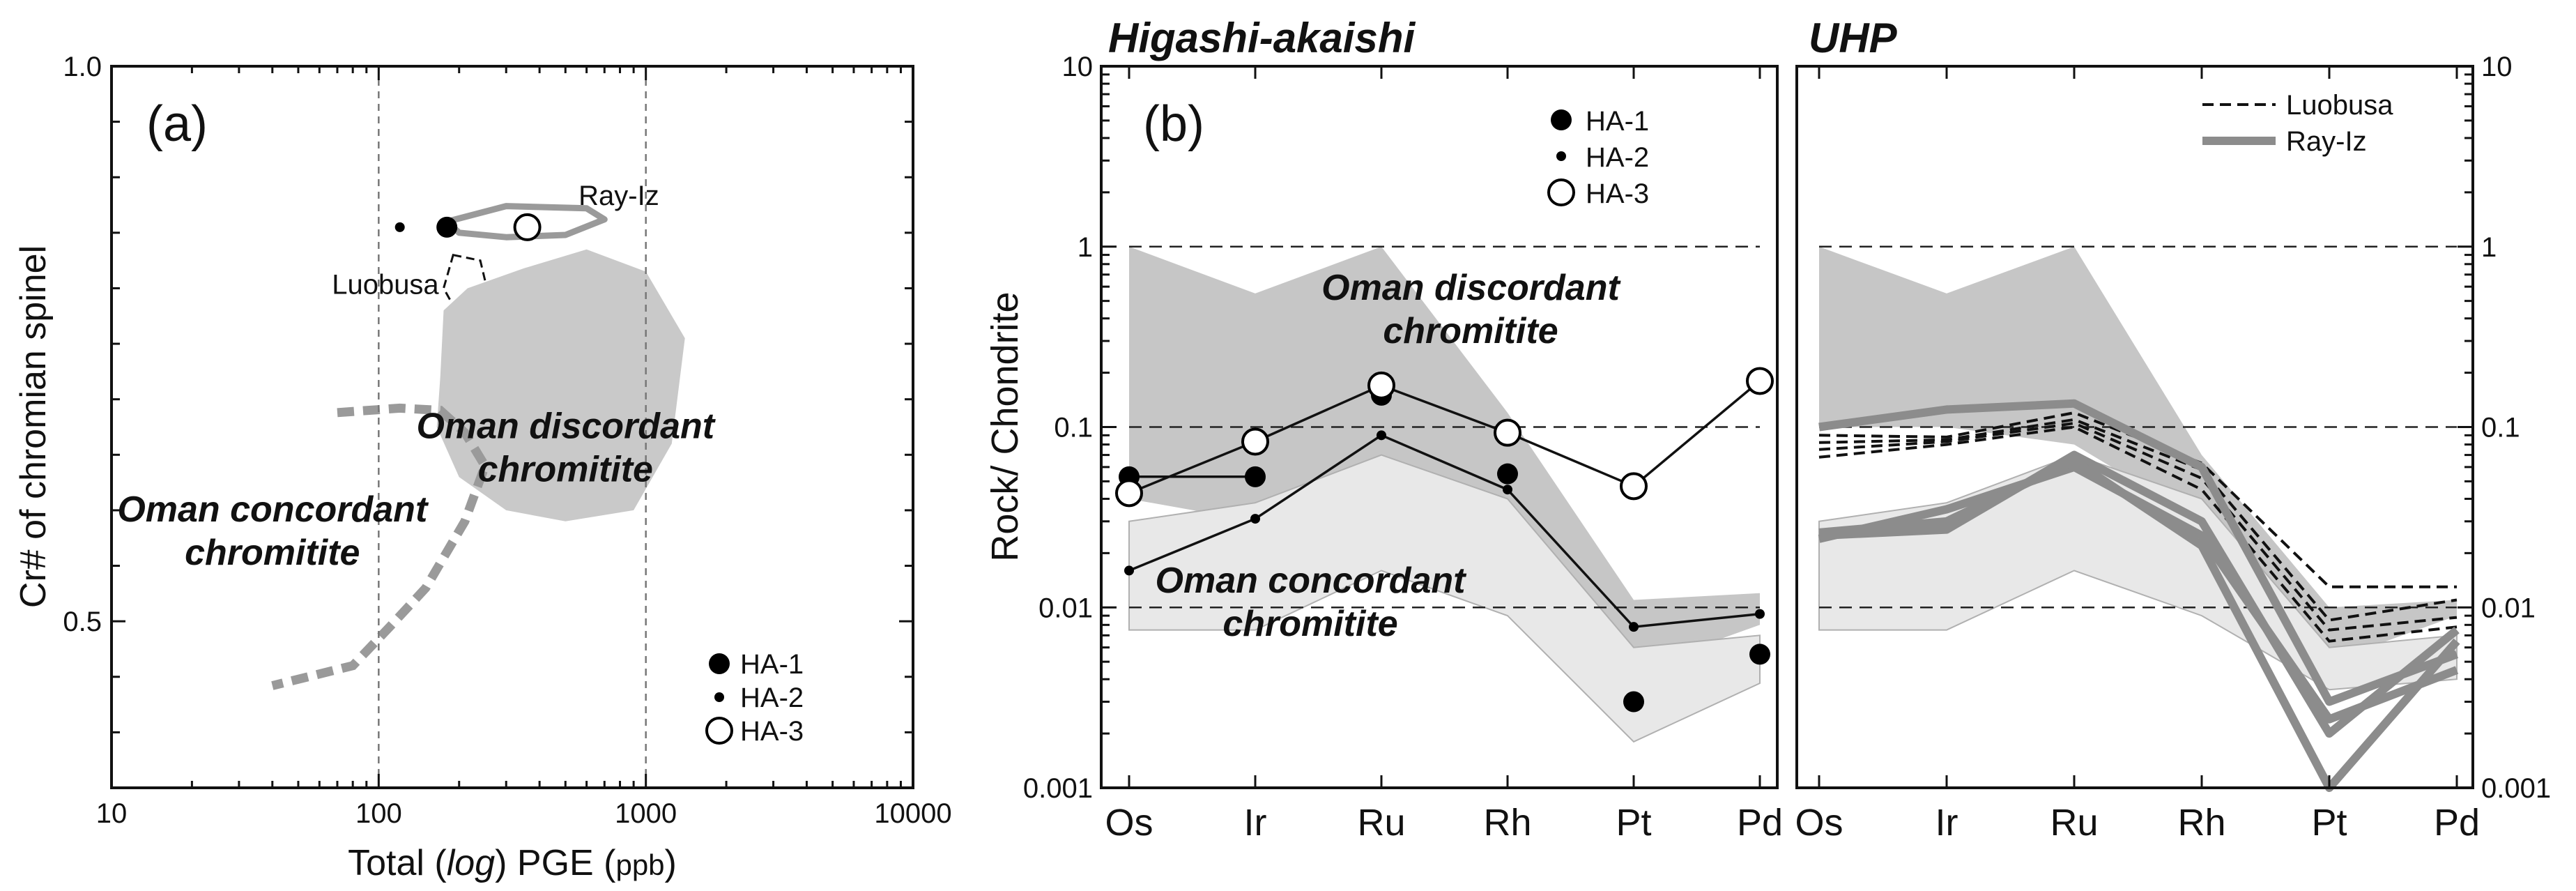  Describe the element at coordinates (555, 863) in the screenshot. I see `xlabel-part-3: ) PGE (` at that location.